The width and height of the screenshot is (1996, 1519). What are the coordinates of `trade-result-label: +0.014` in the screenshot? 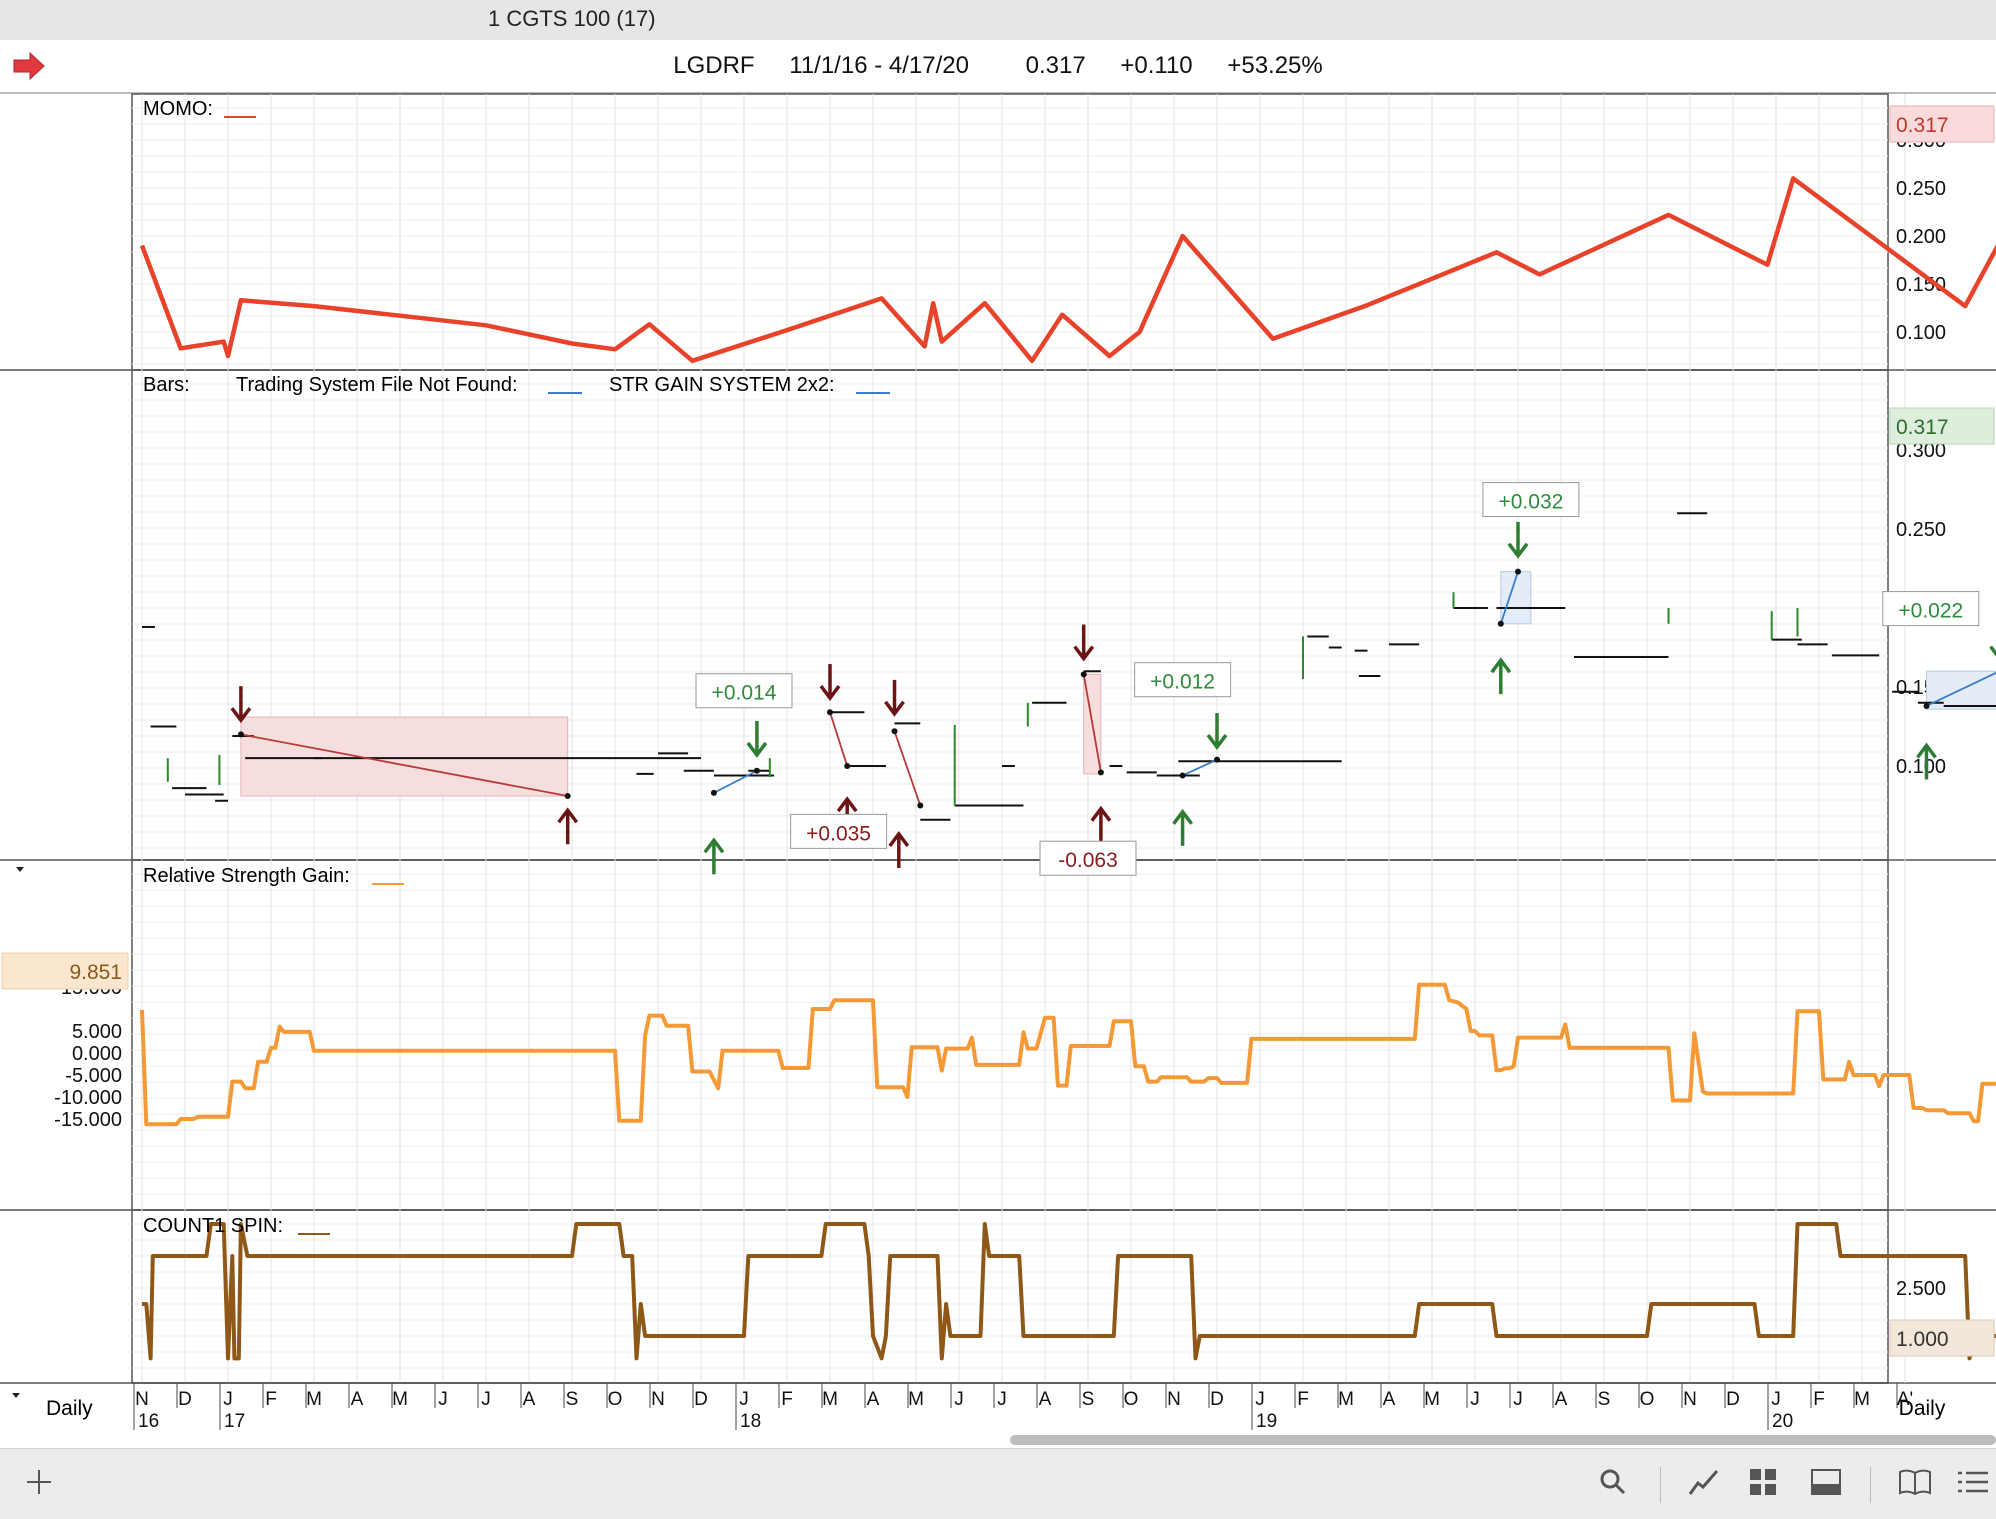 It's located at (744, 693).